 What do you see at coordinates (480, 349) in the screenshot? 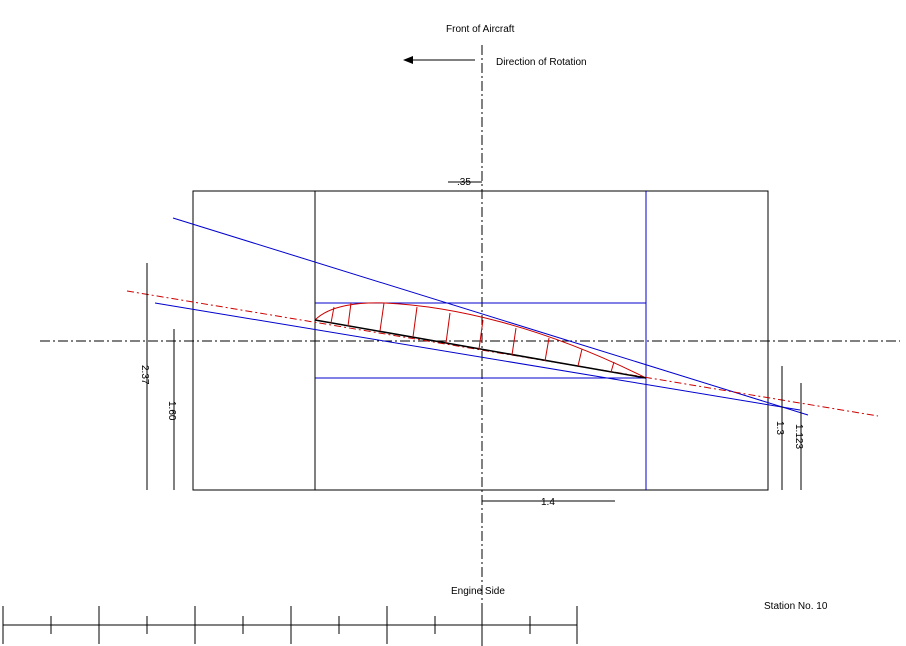
I see `airfoil-lower-surface` at bounding box center [480, 349].